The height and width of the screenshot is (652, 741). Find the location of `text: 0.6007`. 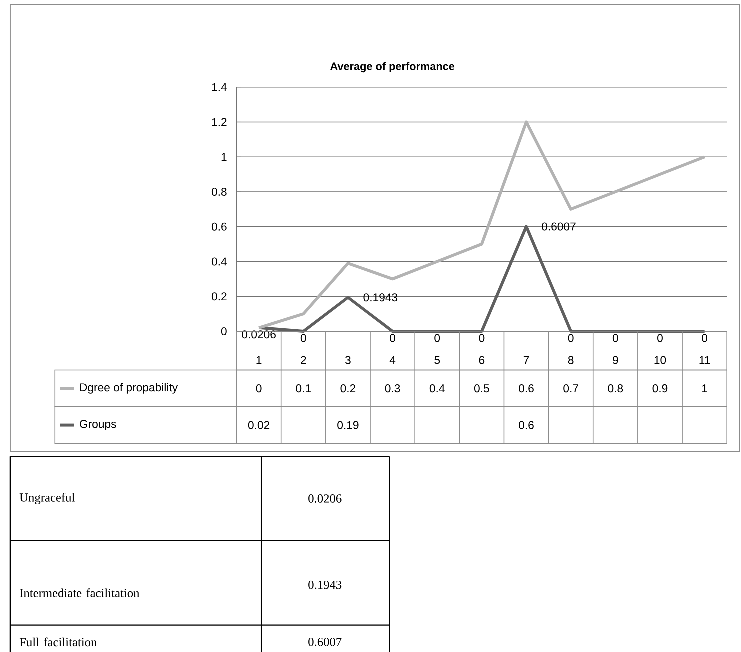

text: 0.6007 is located at coordinates (325, 642).